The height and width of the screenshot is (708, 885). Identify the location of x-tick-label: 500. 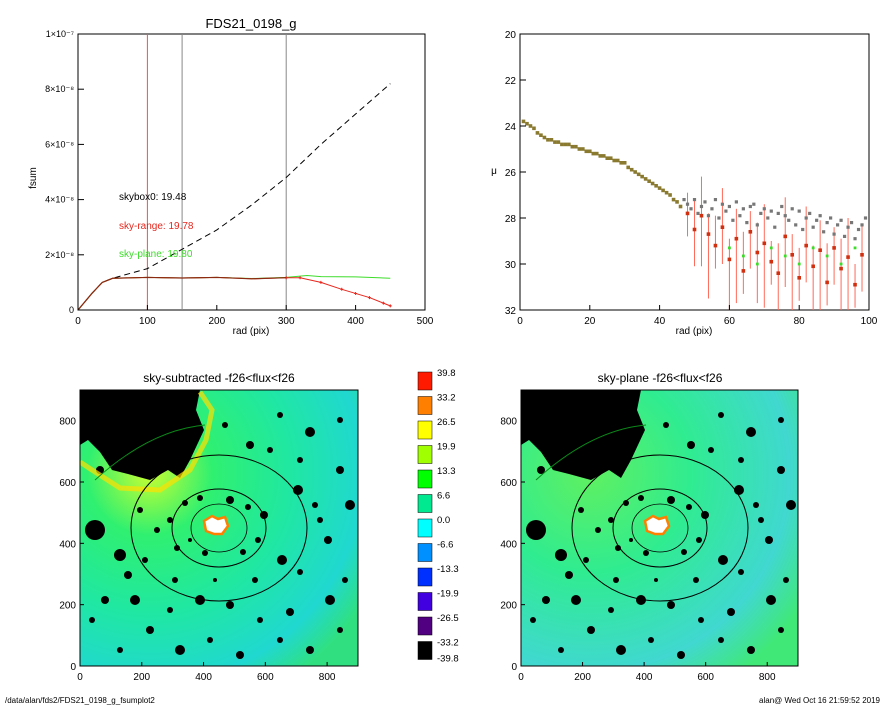
(425, 321).